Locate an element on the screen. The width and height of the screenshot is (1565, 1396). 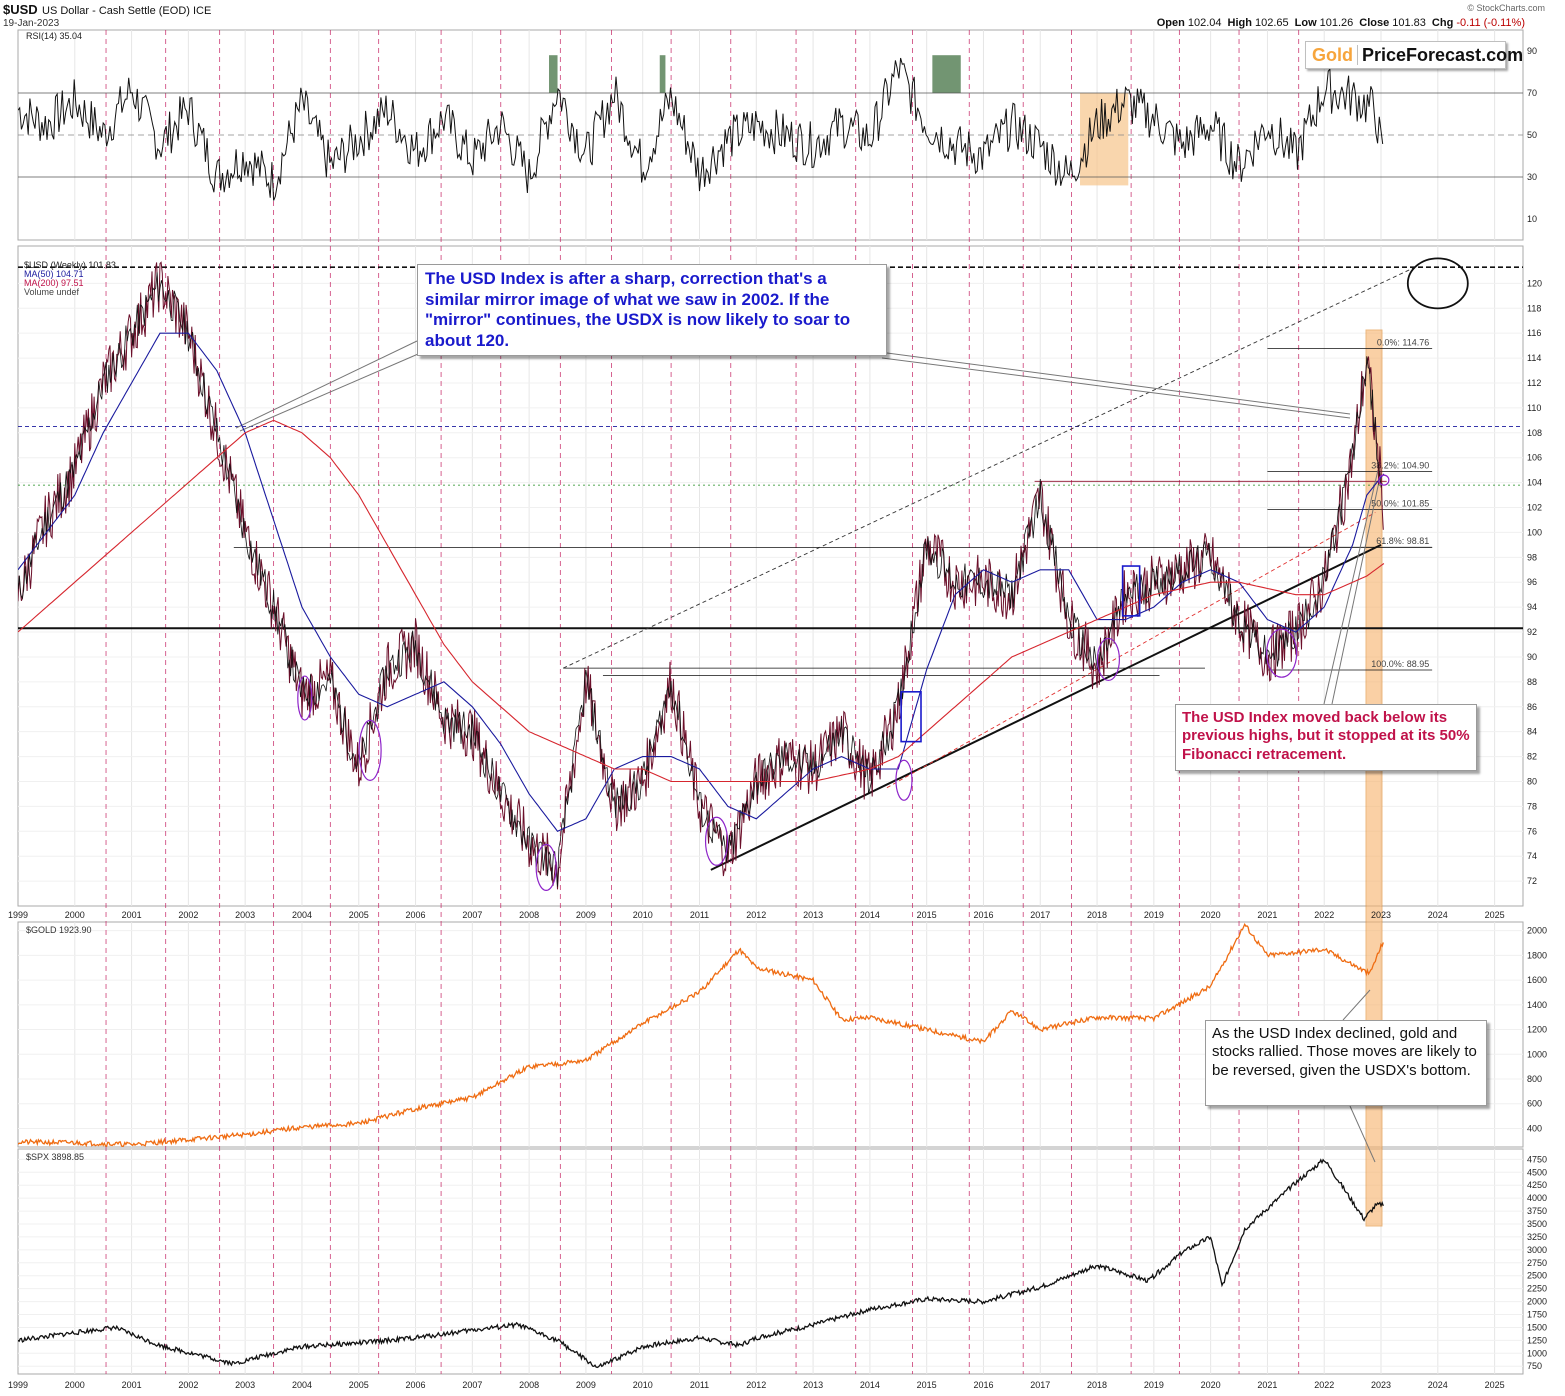
usd-x-tick-label: 2004 is located at coordinates (302, 915).